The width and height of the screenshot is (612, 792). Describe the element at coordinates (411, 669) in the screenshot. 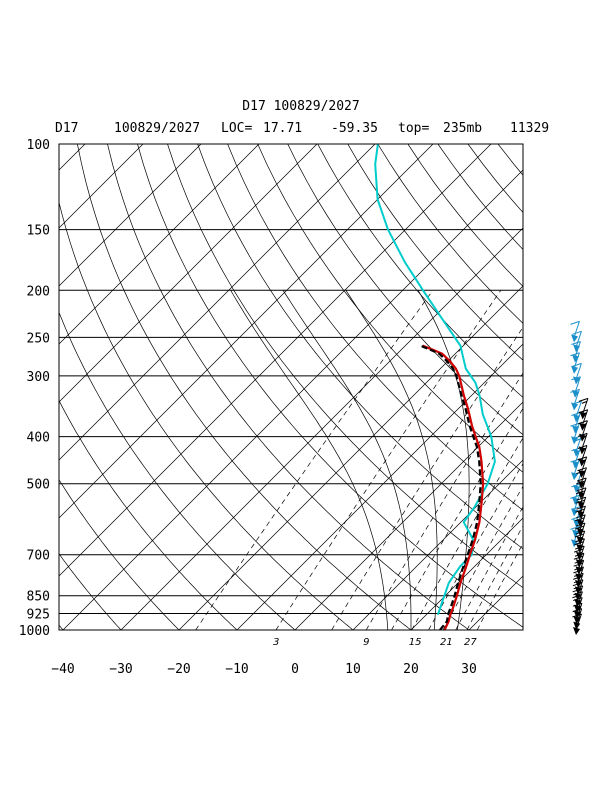

I see `temperature-tick-label: 20` at that location.